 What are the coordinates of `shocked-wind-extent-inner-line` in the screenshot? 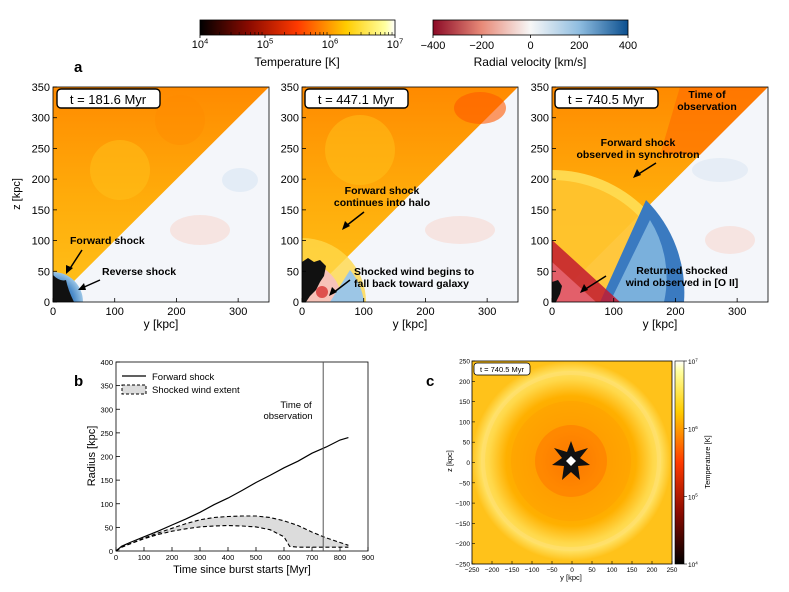 It's located at (232, 538).